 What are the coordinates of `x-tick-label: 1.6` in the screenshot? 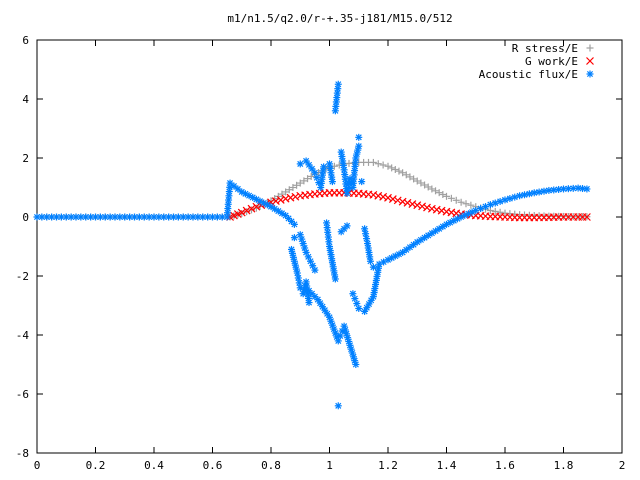 It's located at (505, 465).